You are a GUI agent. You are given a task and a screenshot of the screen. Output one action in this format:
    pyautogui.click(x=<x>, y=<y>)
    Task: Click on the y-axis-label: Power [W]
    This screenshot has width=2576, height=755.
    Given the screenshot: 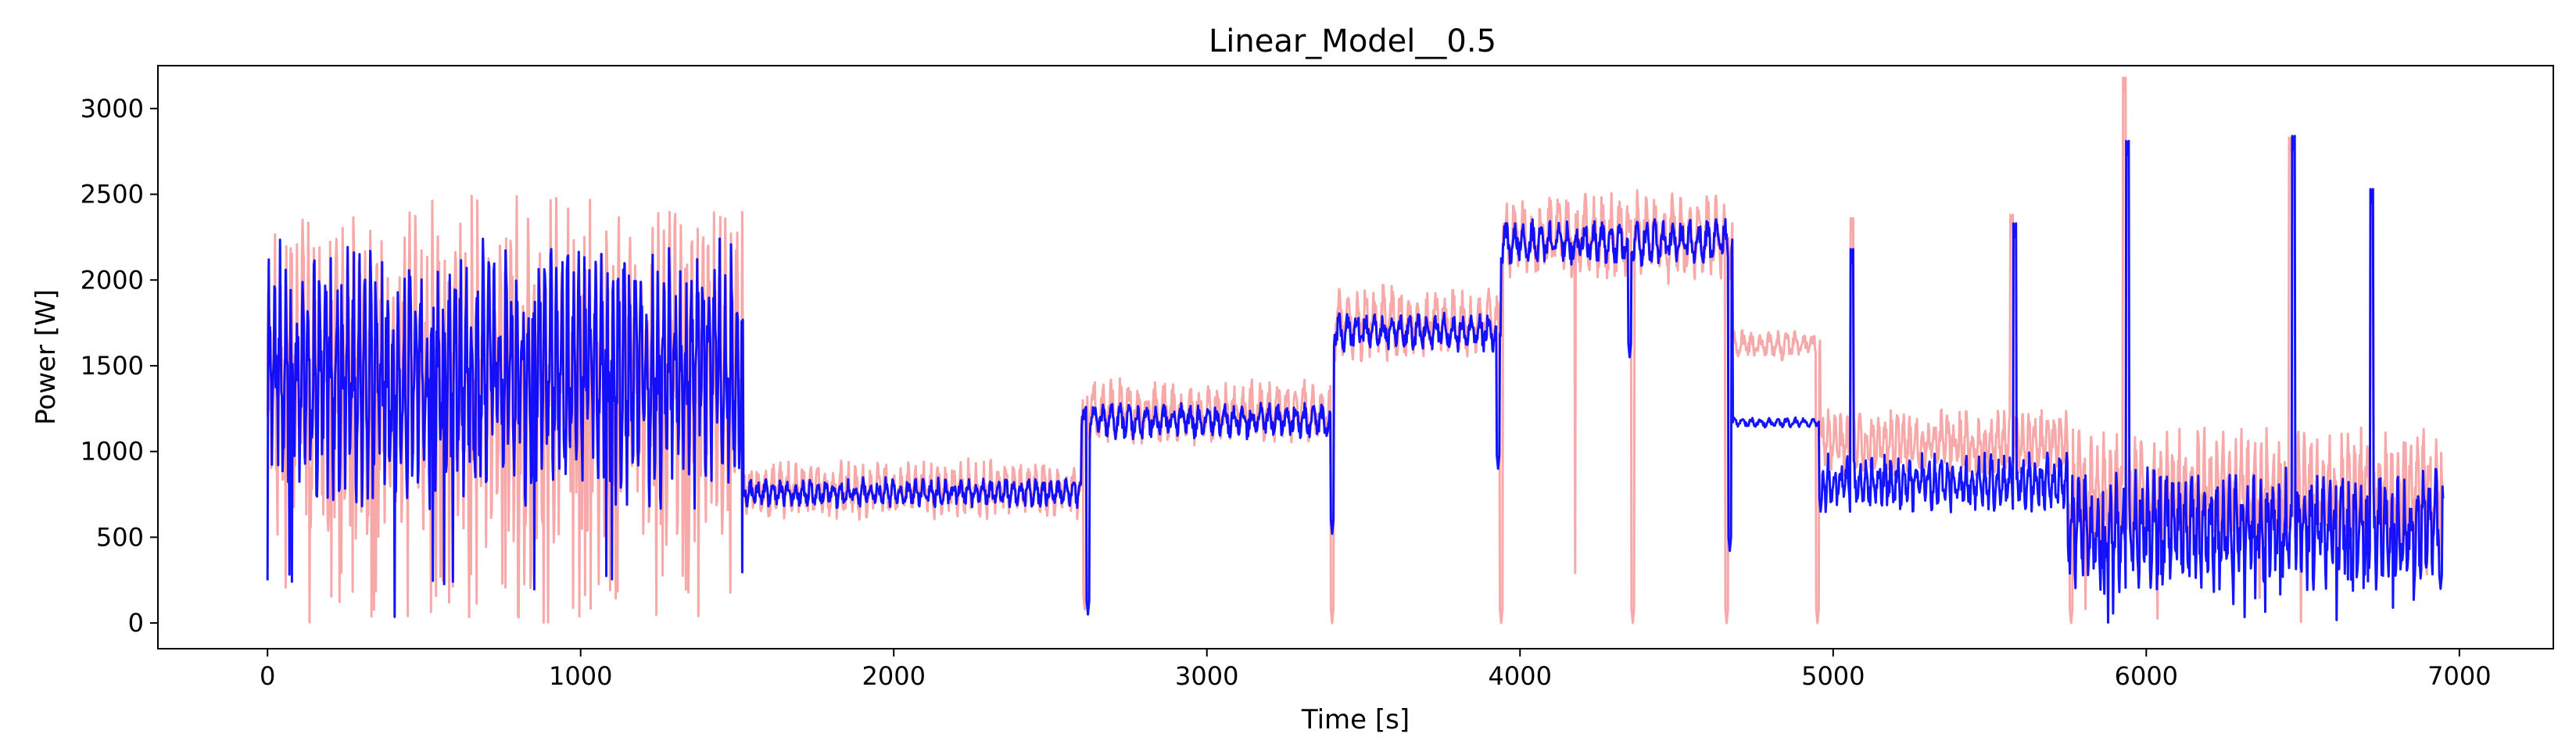 What is the action you would take?
    pyautogui.click(x=46, y=357)
    